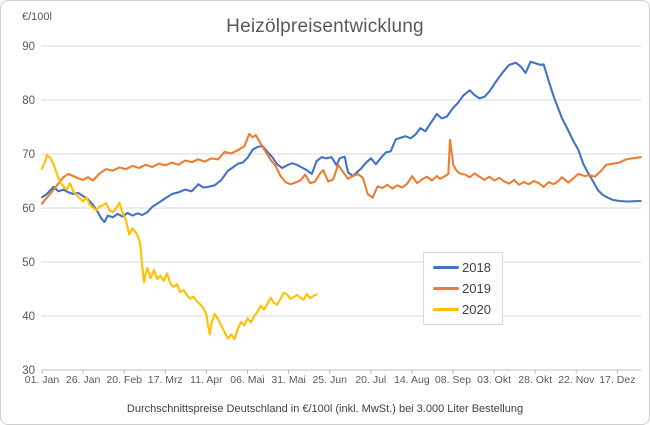 Image resolution: width=650 pixels, height=425 pixels. I want to click on legend-label: 2019, so click(476, 288).